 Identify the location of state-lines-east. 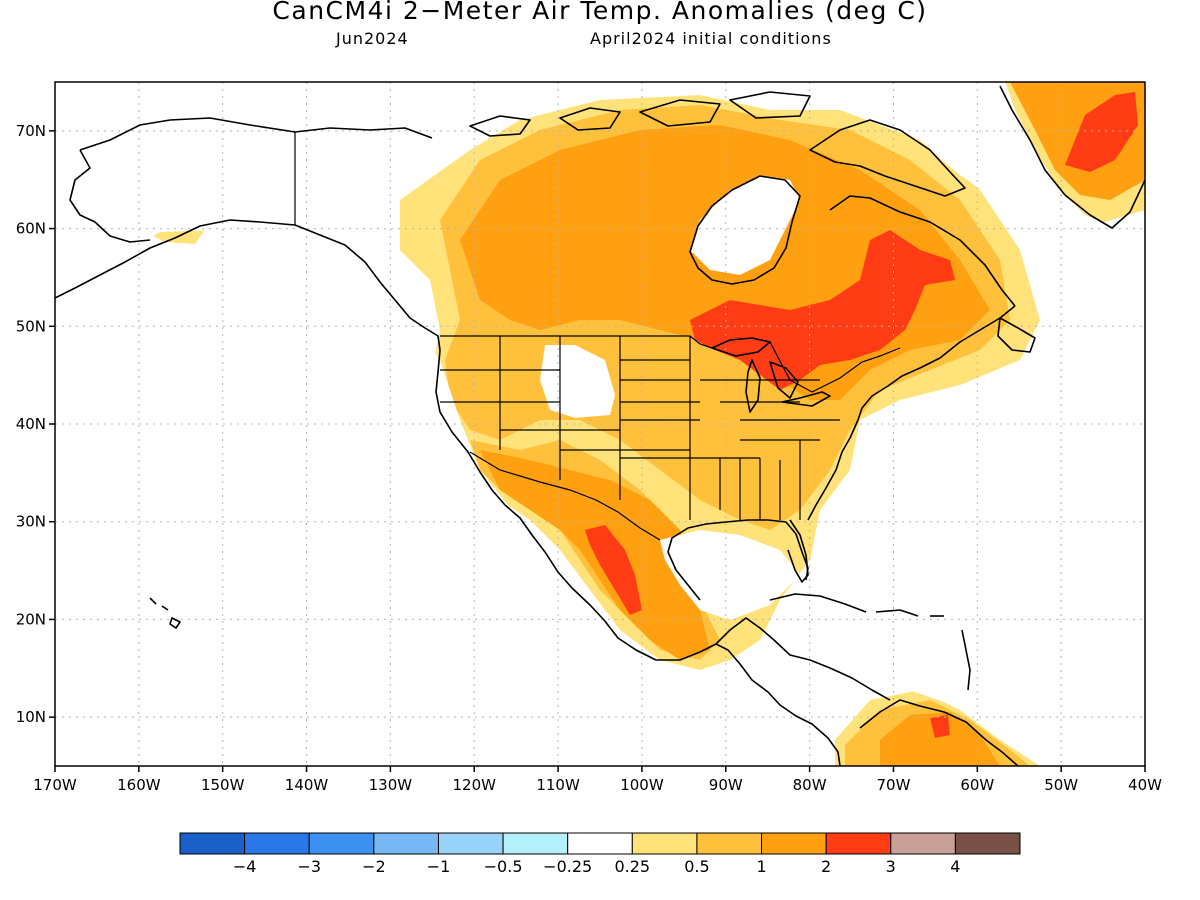
(770, 449).